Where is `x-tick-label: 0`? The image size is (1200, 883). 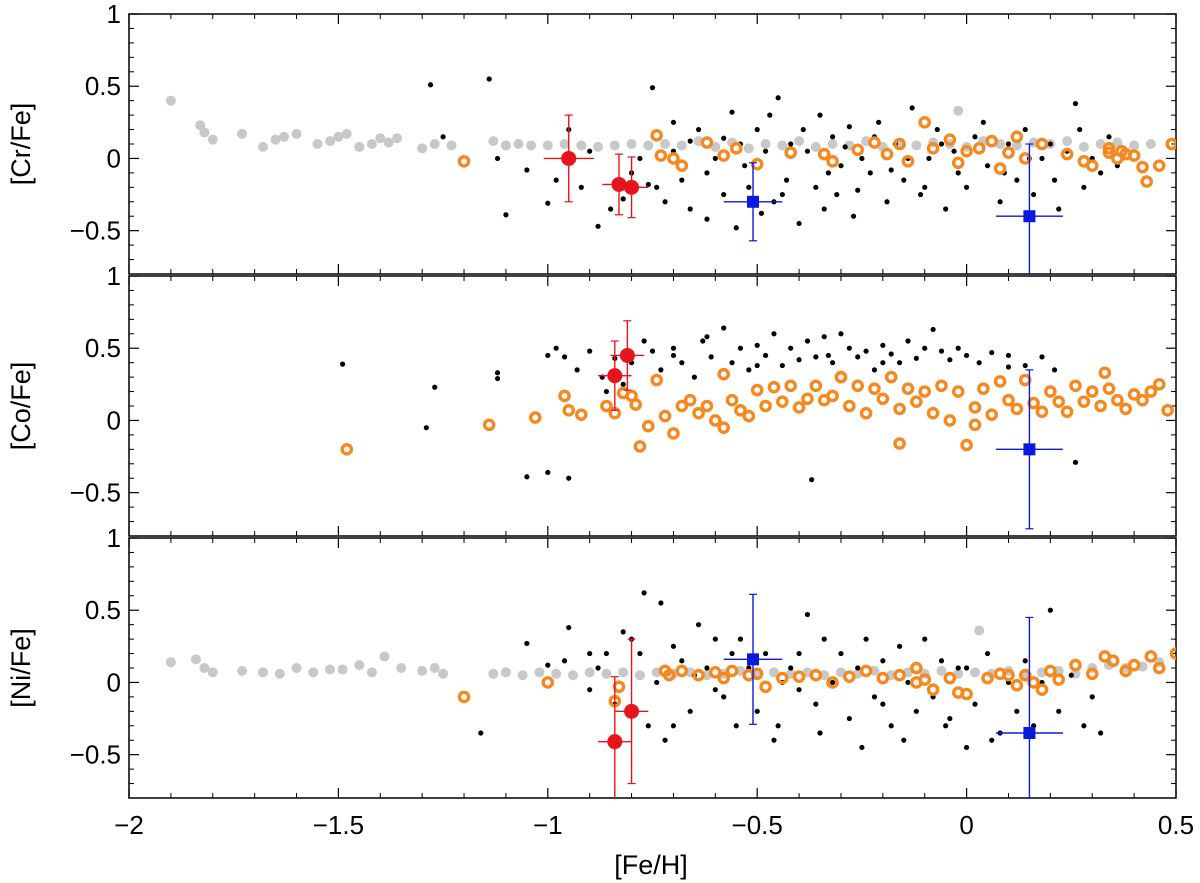 x-tick-label: 0 is located at coordinates (966, 825).